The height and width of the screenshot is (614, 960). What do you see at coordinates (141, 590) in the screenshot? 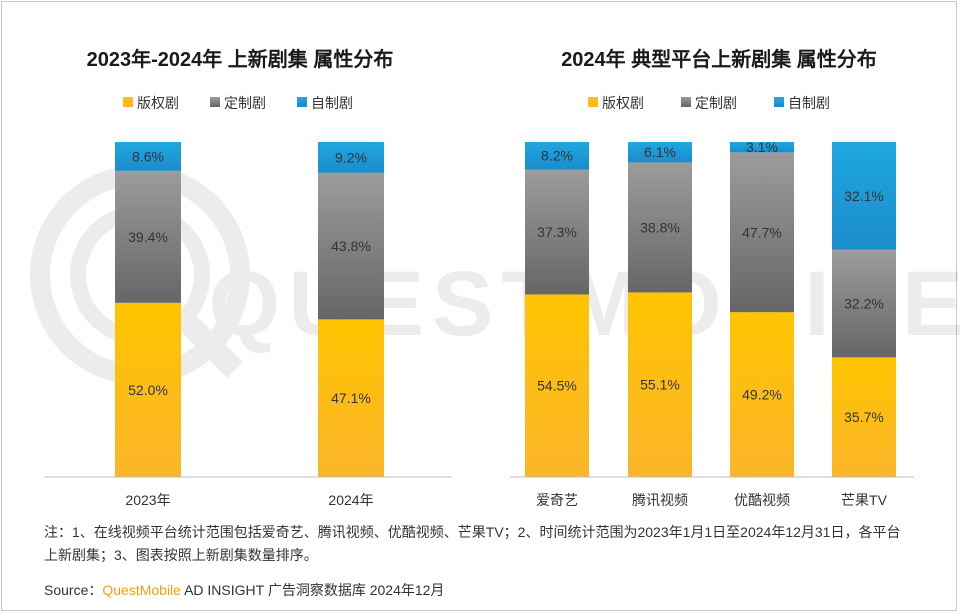
I see `source-brand: QuestMobile` at bounding box center [141, 590].